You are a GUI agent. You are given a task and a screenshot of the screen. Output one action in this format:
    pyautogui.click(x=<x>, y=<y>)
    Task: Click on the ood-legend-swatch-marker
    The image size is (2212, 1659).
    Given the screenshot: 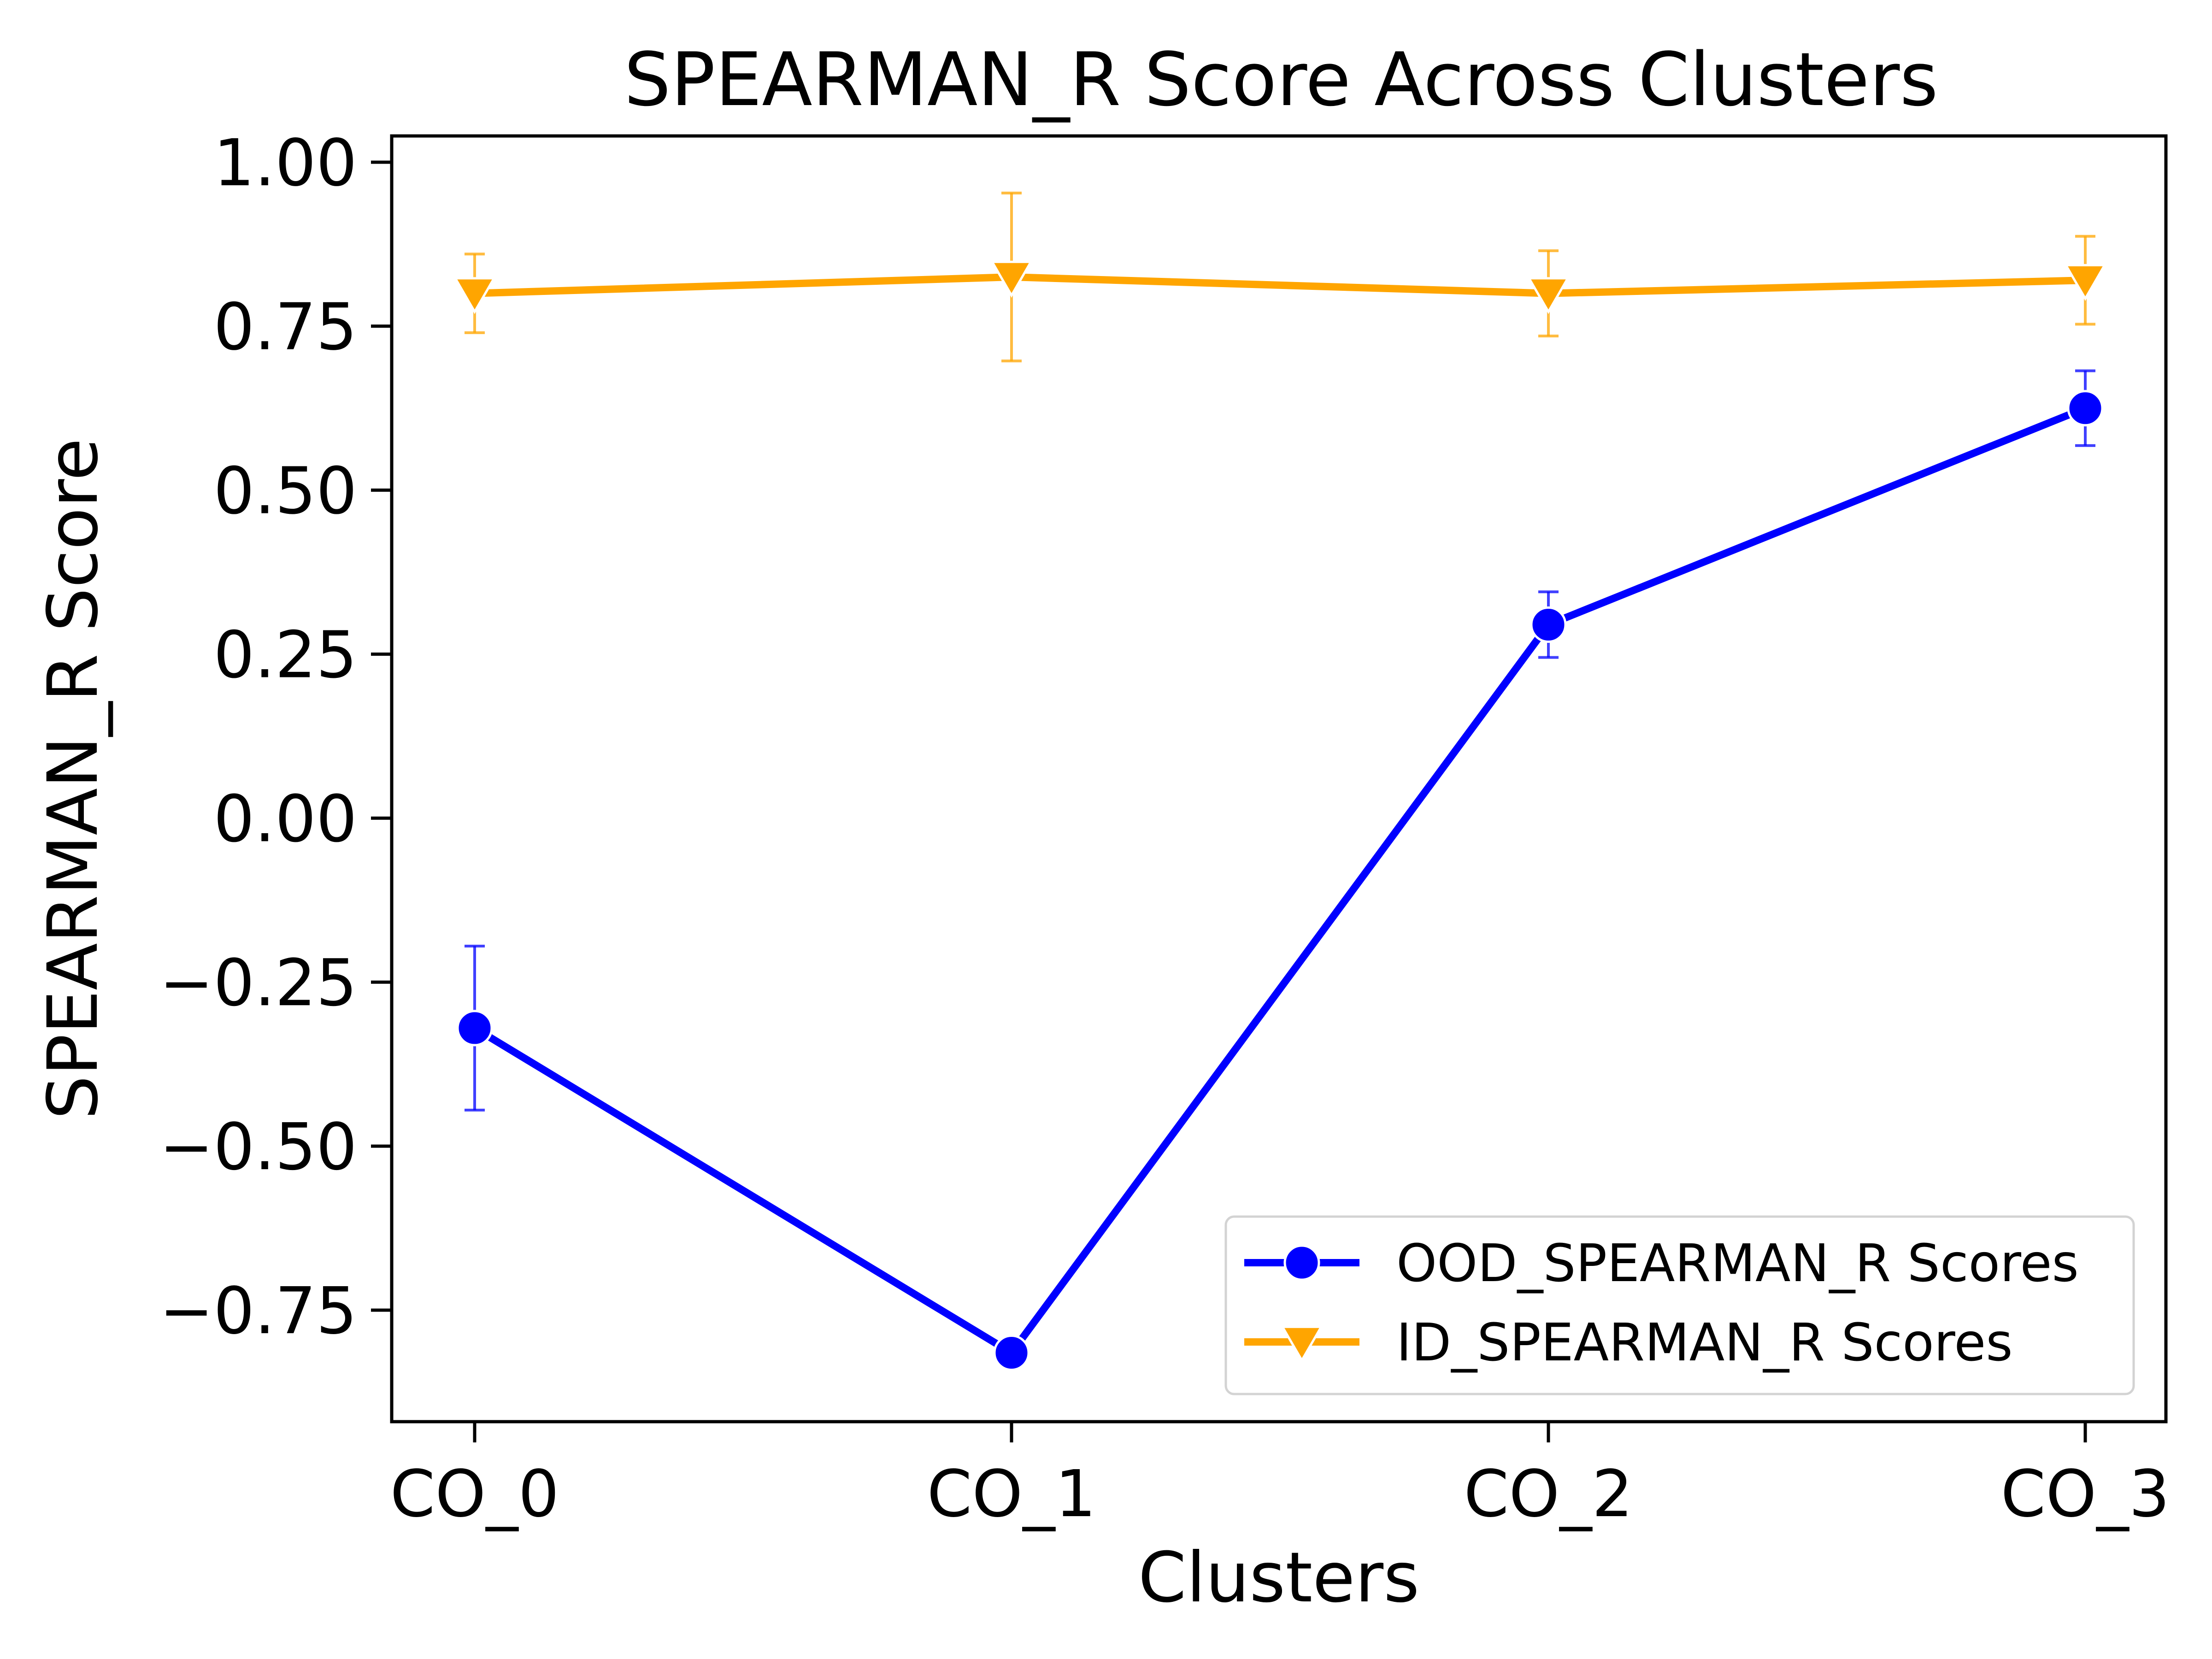 What is the action you would take?
    pyautogui.click(x=1301, y=1262)
    